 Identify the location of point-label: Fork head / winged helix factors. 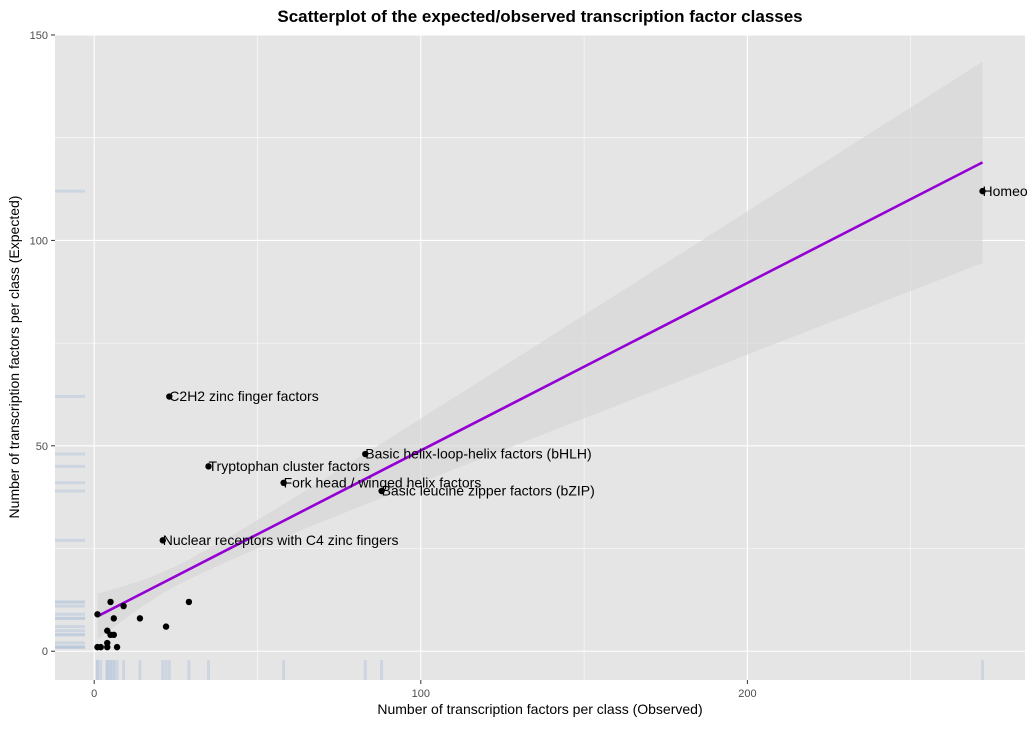
(383, 483).